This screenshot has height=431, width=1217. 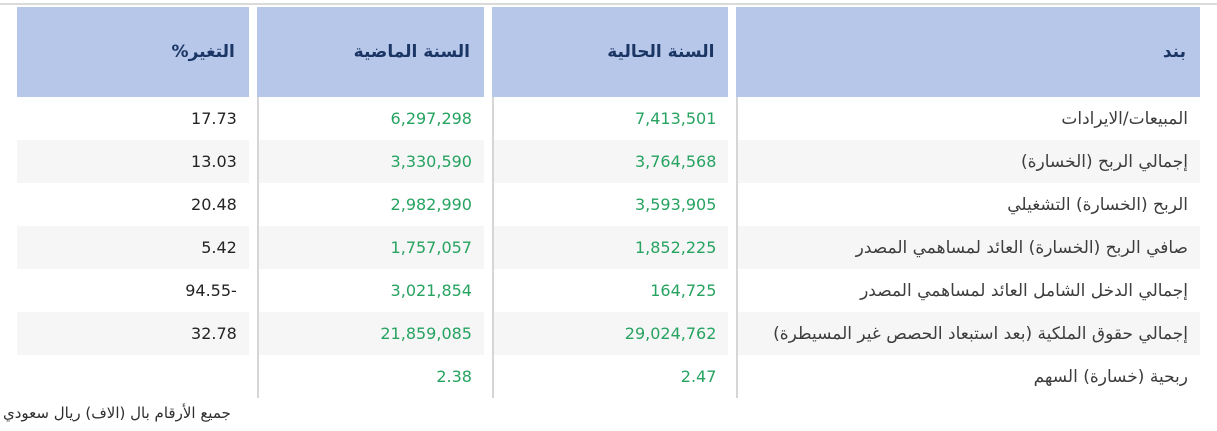 What do you see at coordinates (608, 4) in the screenshot?
I see `top-divider` at bounding box center [608, 4].